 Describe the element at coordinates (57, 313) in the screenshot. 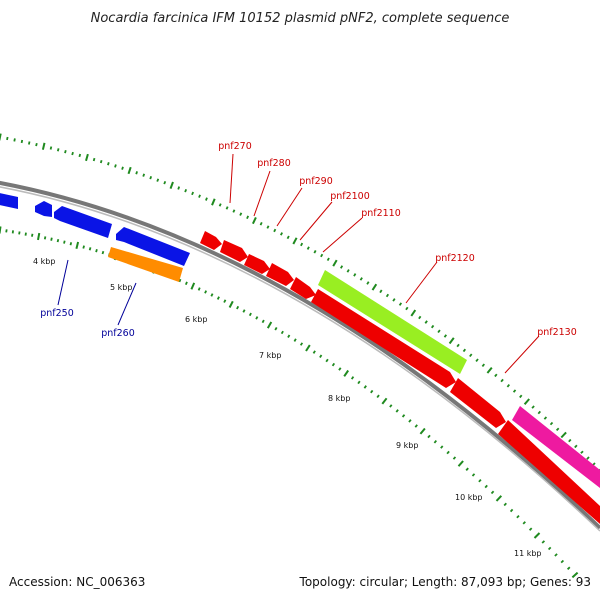

I see `gene-label-pnf250: pnf250` at that location.